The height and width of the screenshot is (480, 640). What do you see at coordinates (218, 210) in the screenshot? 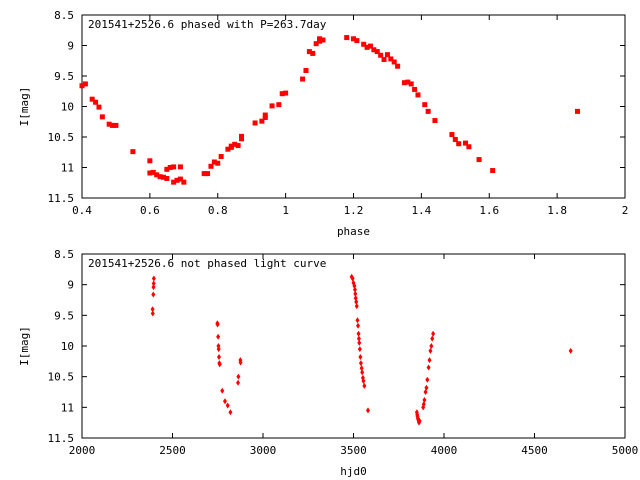
I see `x-tick-label: 0.8` at bounding box center [218, 210].